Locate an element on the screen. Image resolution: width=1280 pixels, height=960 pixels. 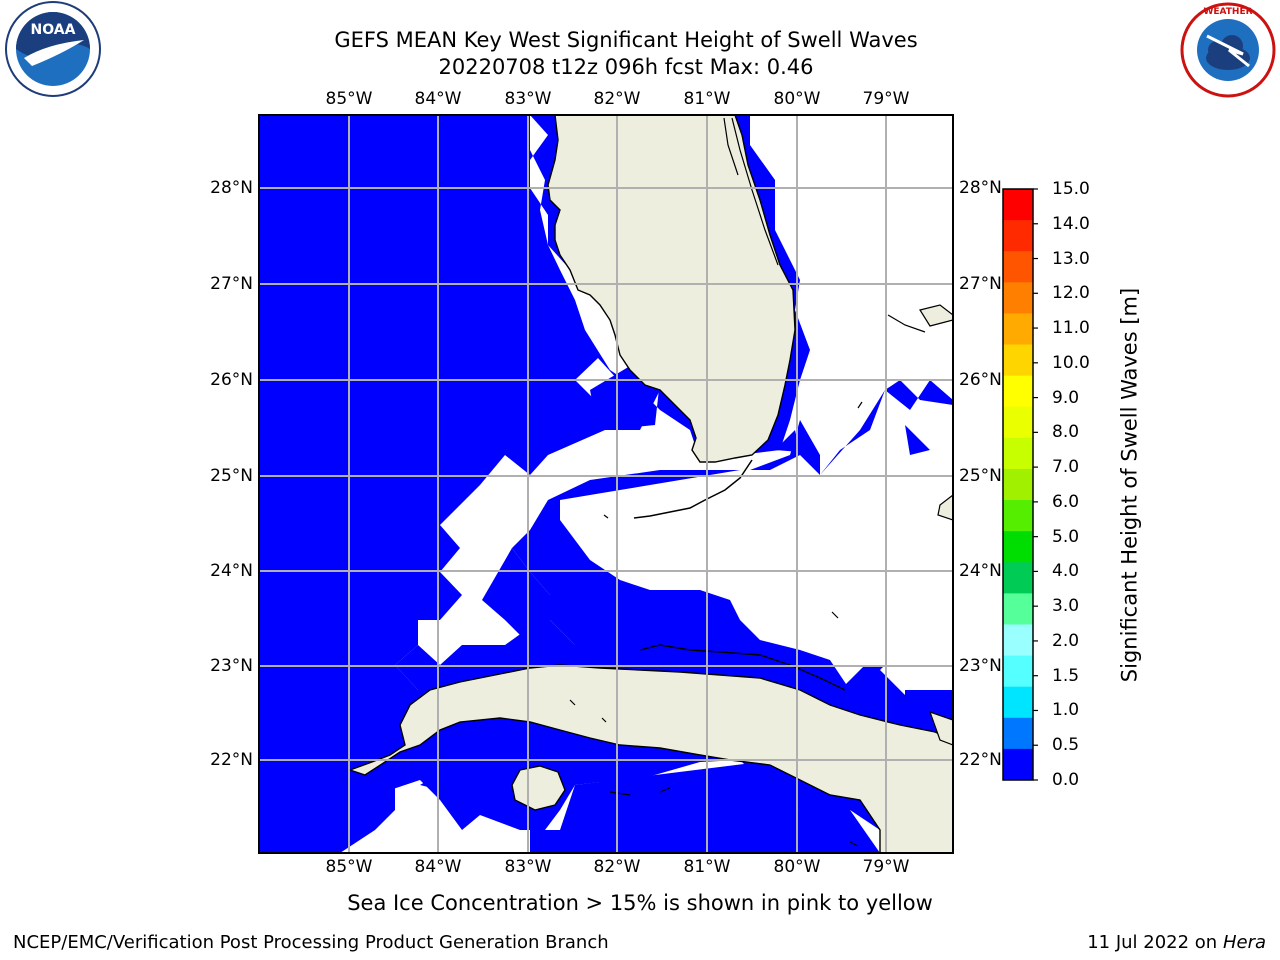
colorbar-tick-label: 13.0 is located at coordinates (1071, 258).